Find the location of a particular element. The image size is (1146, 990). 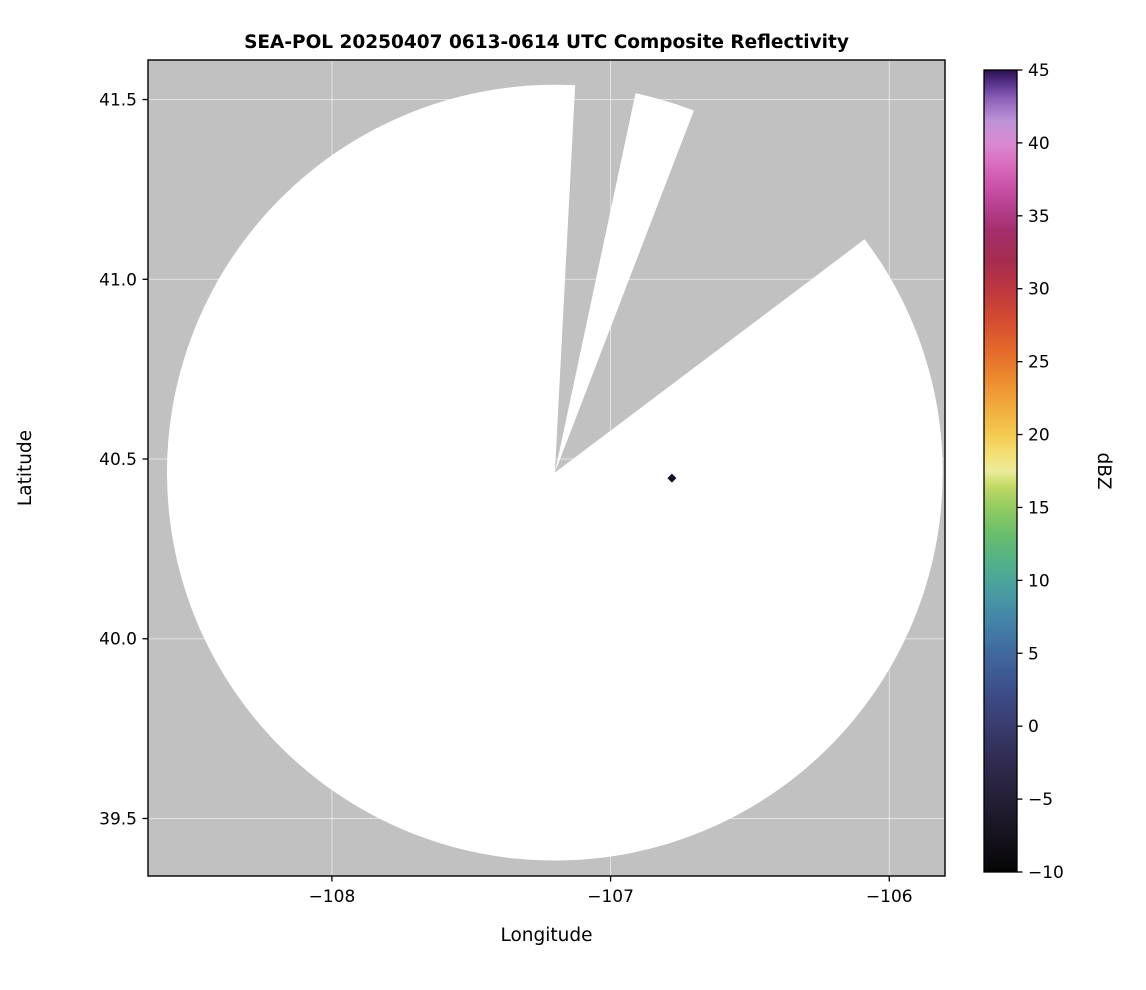

colorbar-tick-label-0: 45 is located at coordinates (1039, 71).